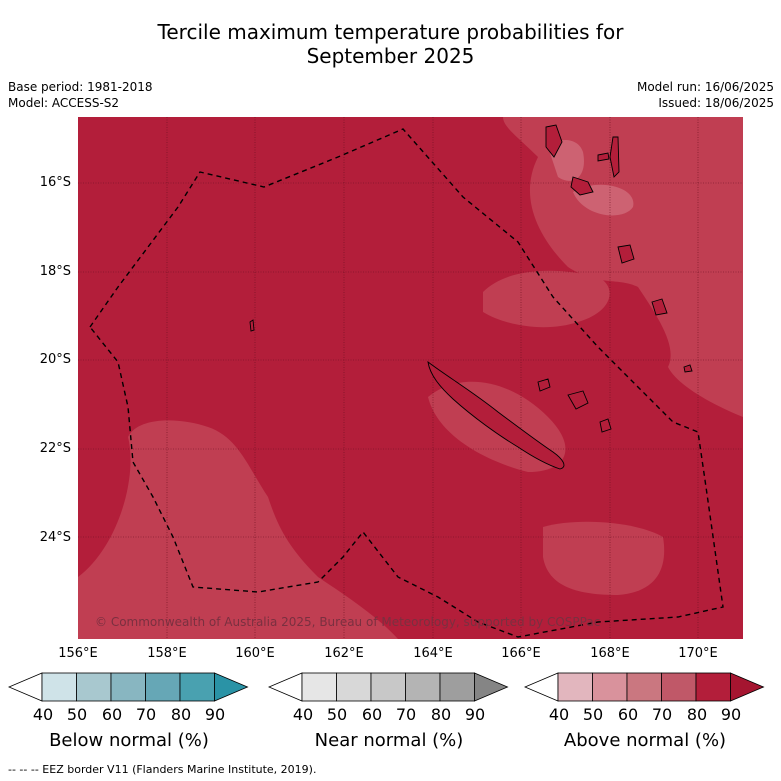 This screenshot has height=781, width=781. Describe the element at coordinates (372, 714) in the screenshot. I see `cb-near-tick: 60` at that location.